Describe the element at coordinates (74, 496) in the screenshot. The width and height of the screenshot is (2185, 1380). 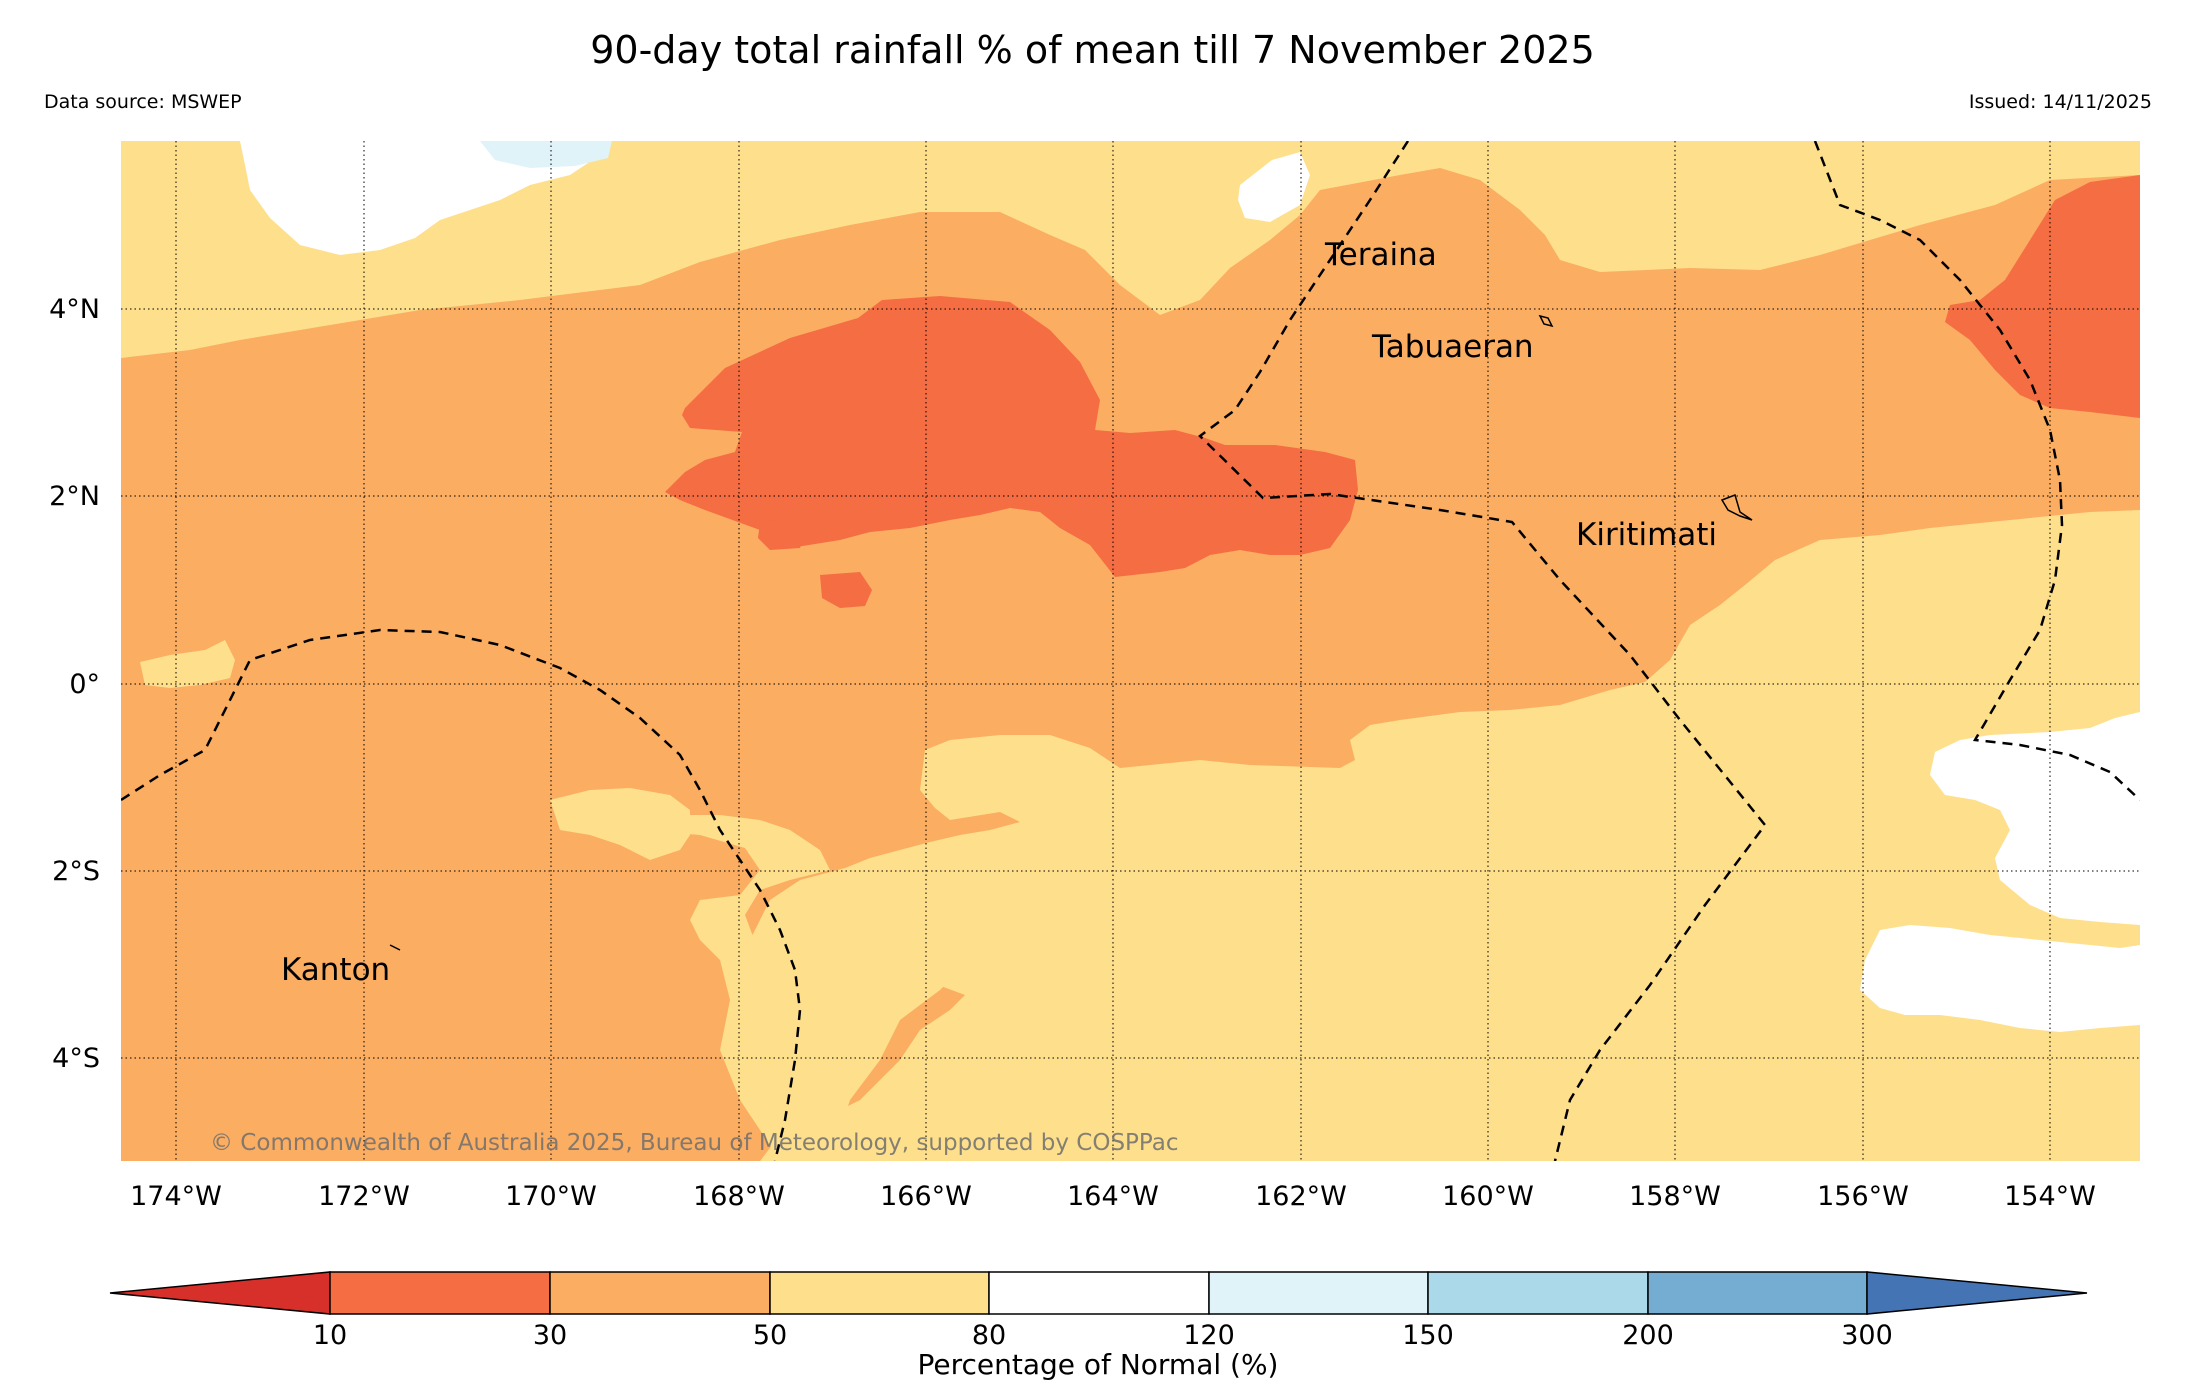
I see `lat-tick-label: 2°N` at that location.